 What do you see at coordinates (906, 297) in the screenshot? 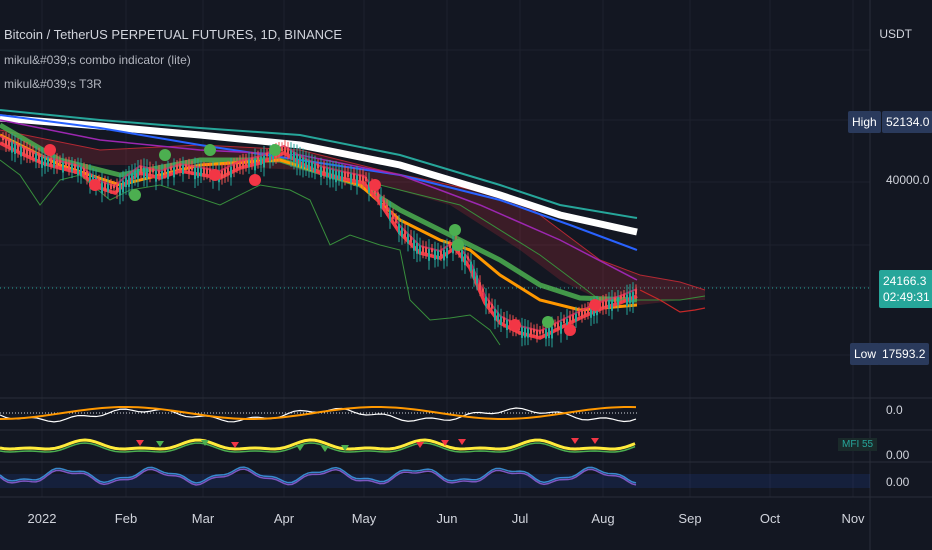
I see `bar-countdown: 02:49:31` at bounding box center [906, 297].